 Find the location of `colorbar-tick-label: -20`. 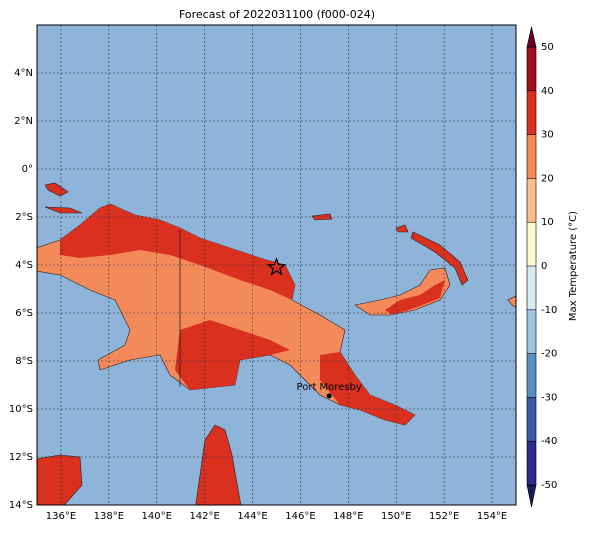

colorbar-tick-label: -20 is located at coordinates (549, 354).